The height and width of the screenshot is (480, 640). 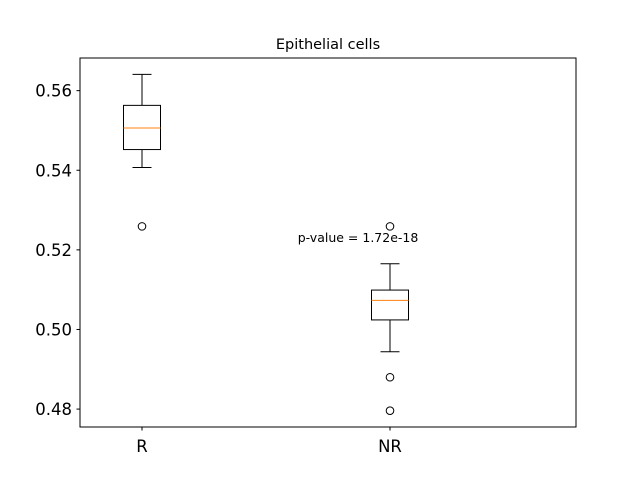 What do you see at coordinates (328, 45) in the screenshot?
I see `chart-title: Epithelial cells` at bounding box center [328, 45].